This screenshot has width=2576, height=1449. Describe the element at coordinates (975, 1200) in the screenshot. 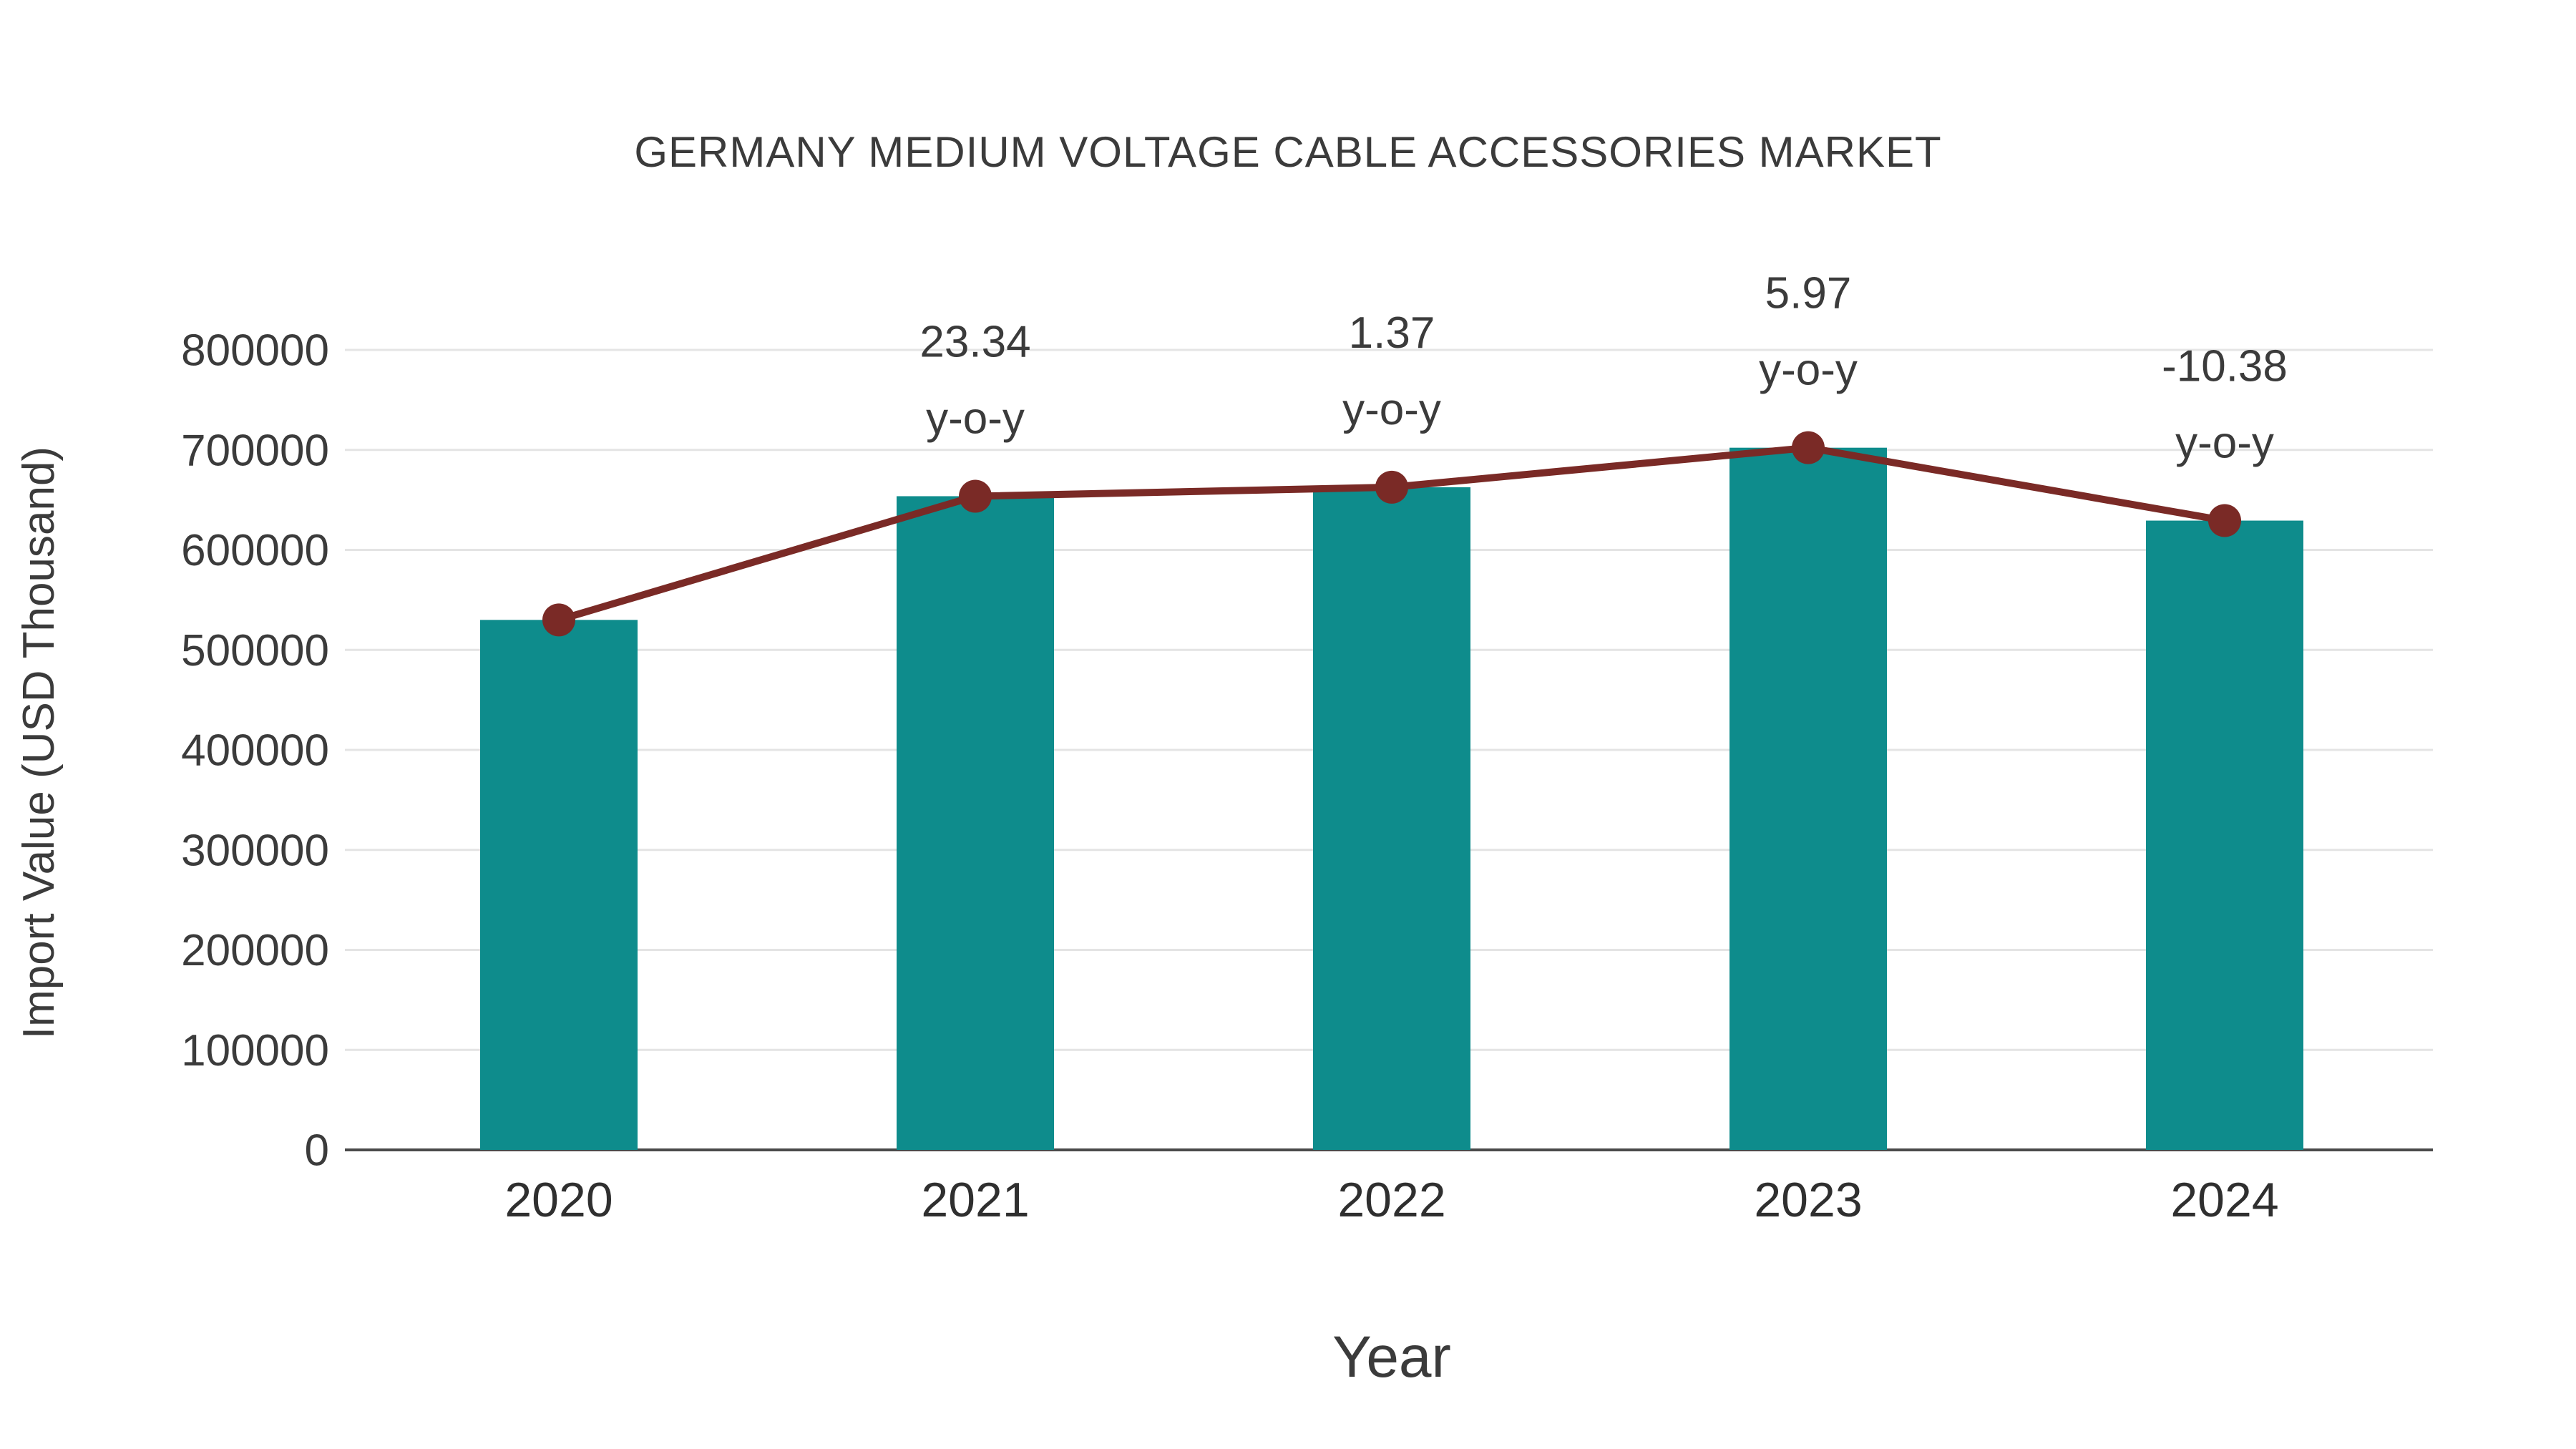

I see `x-tick-label: 2021` at that location.